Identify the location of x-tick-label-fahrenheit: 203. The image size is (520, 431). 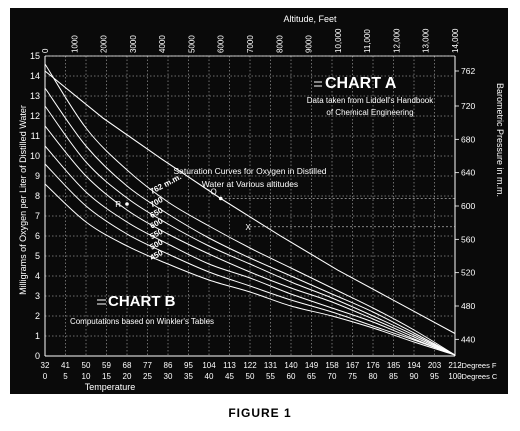
(435, 365).